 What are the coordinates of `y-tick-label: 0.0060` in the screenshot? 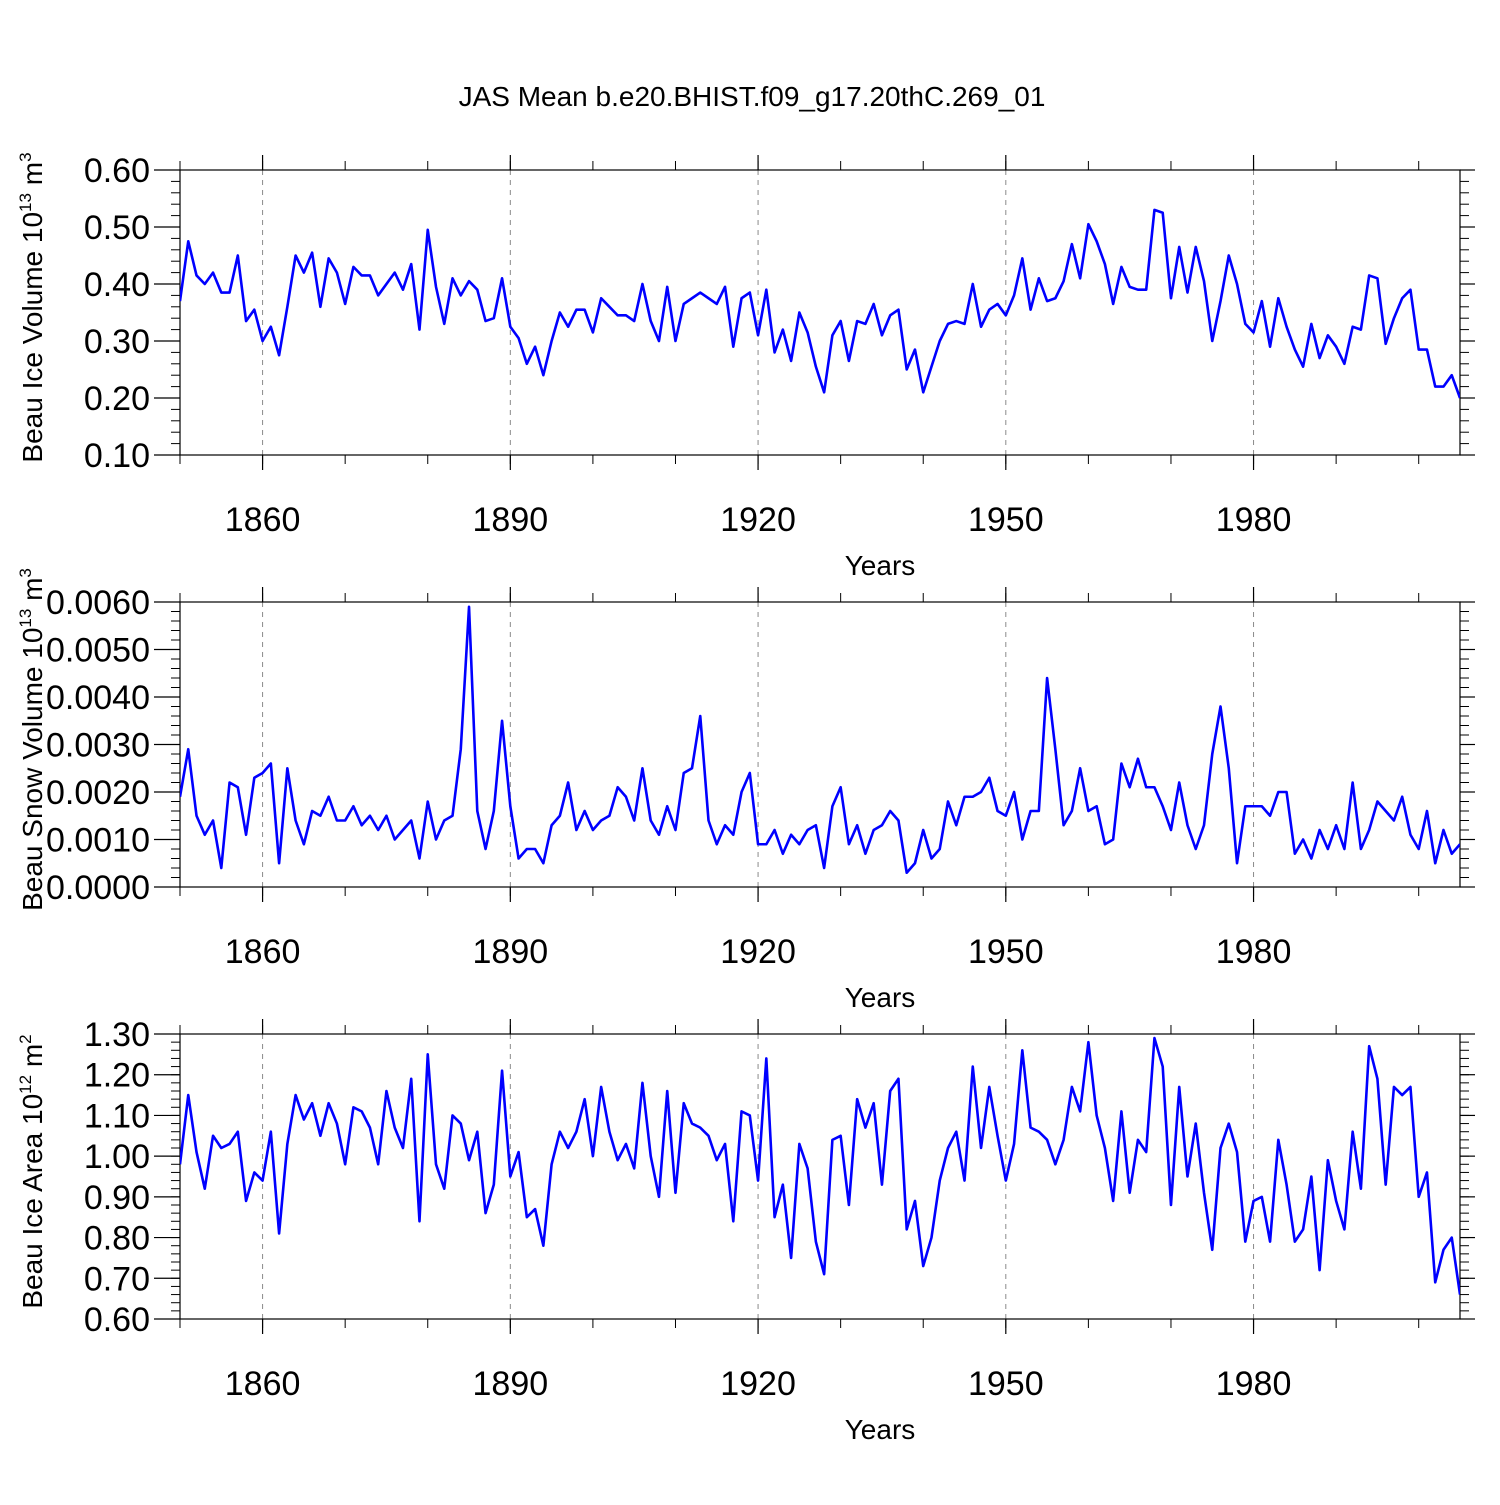 It's located at (98, 603).